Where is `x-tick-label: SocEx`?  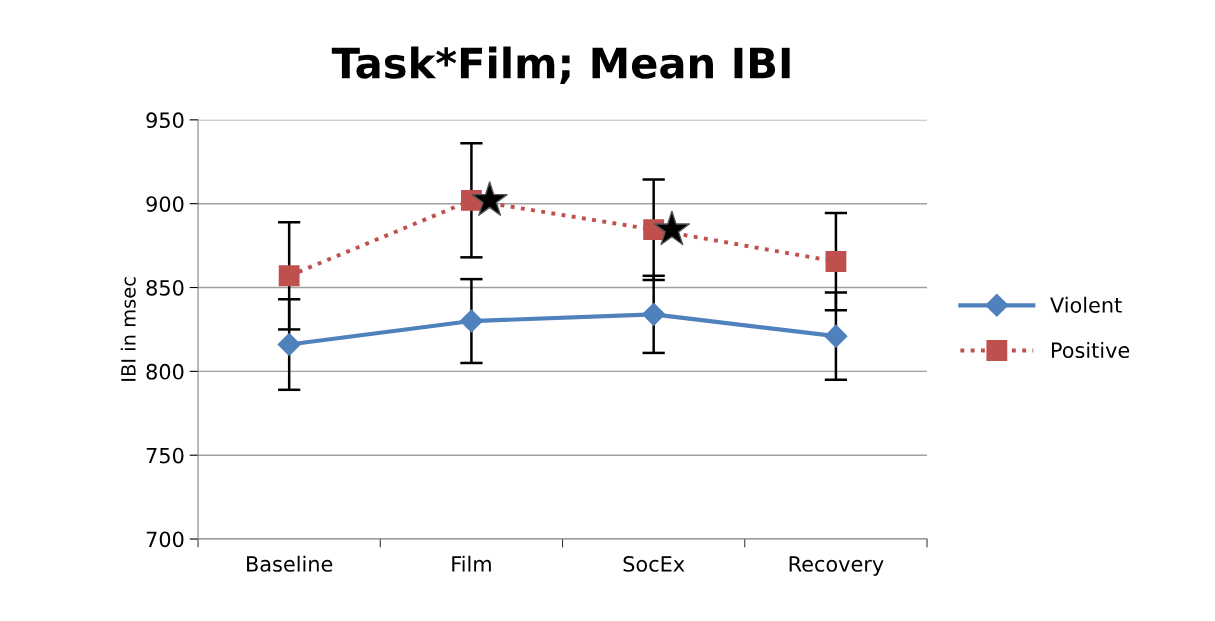 x-tick-label: SocEx is located at coordinates (654, 564).